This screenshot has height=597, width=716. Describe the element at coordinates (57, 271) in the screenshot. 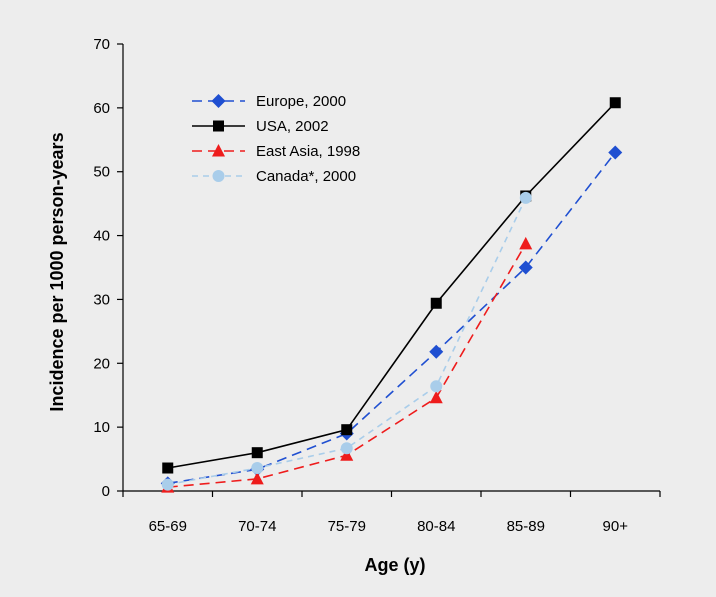

I see `y-axis-title: Incidence per 1000 person-years` at that location.